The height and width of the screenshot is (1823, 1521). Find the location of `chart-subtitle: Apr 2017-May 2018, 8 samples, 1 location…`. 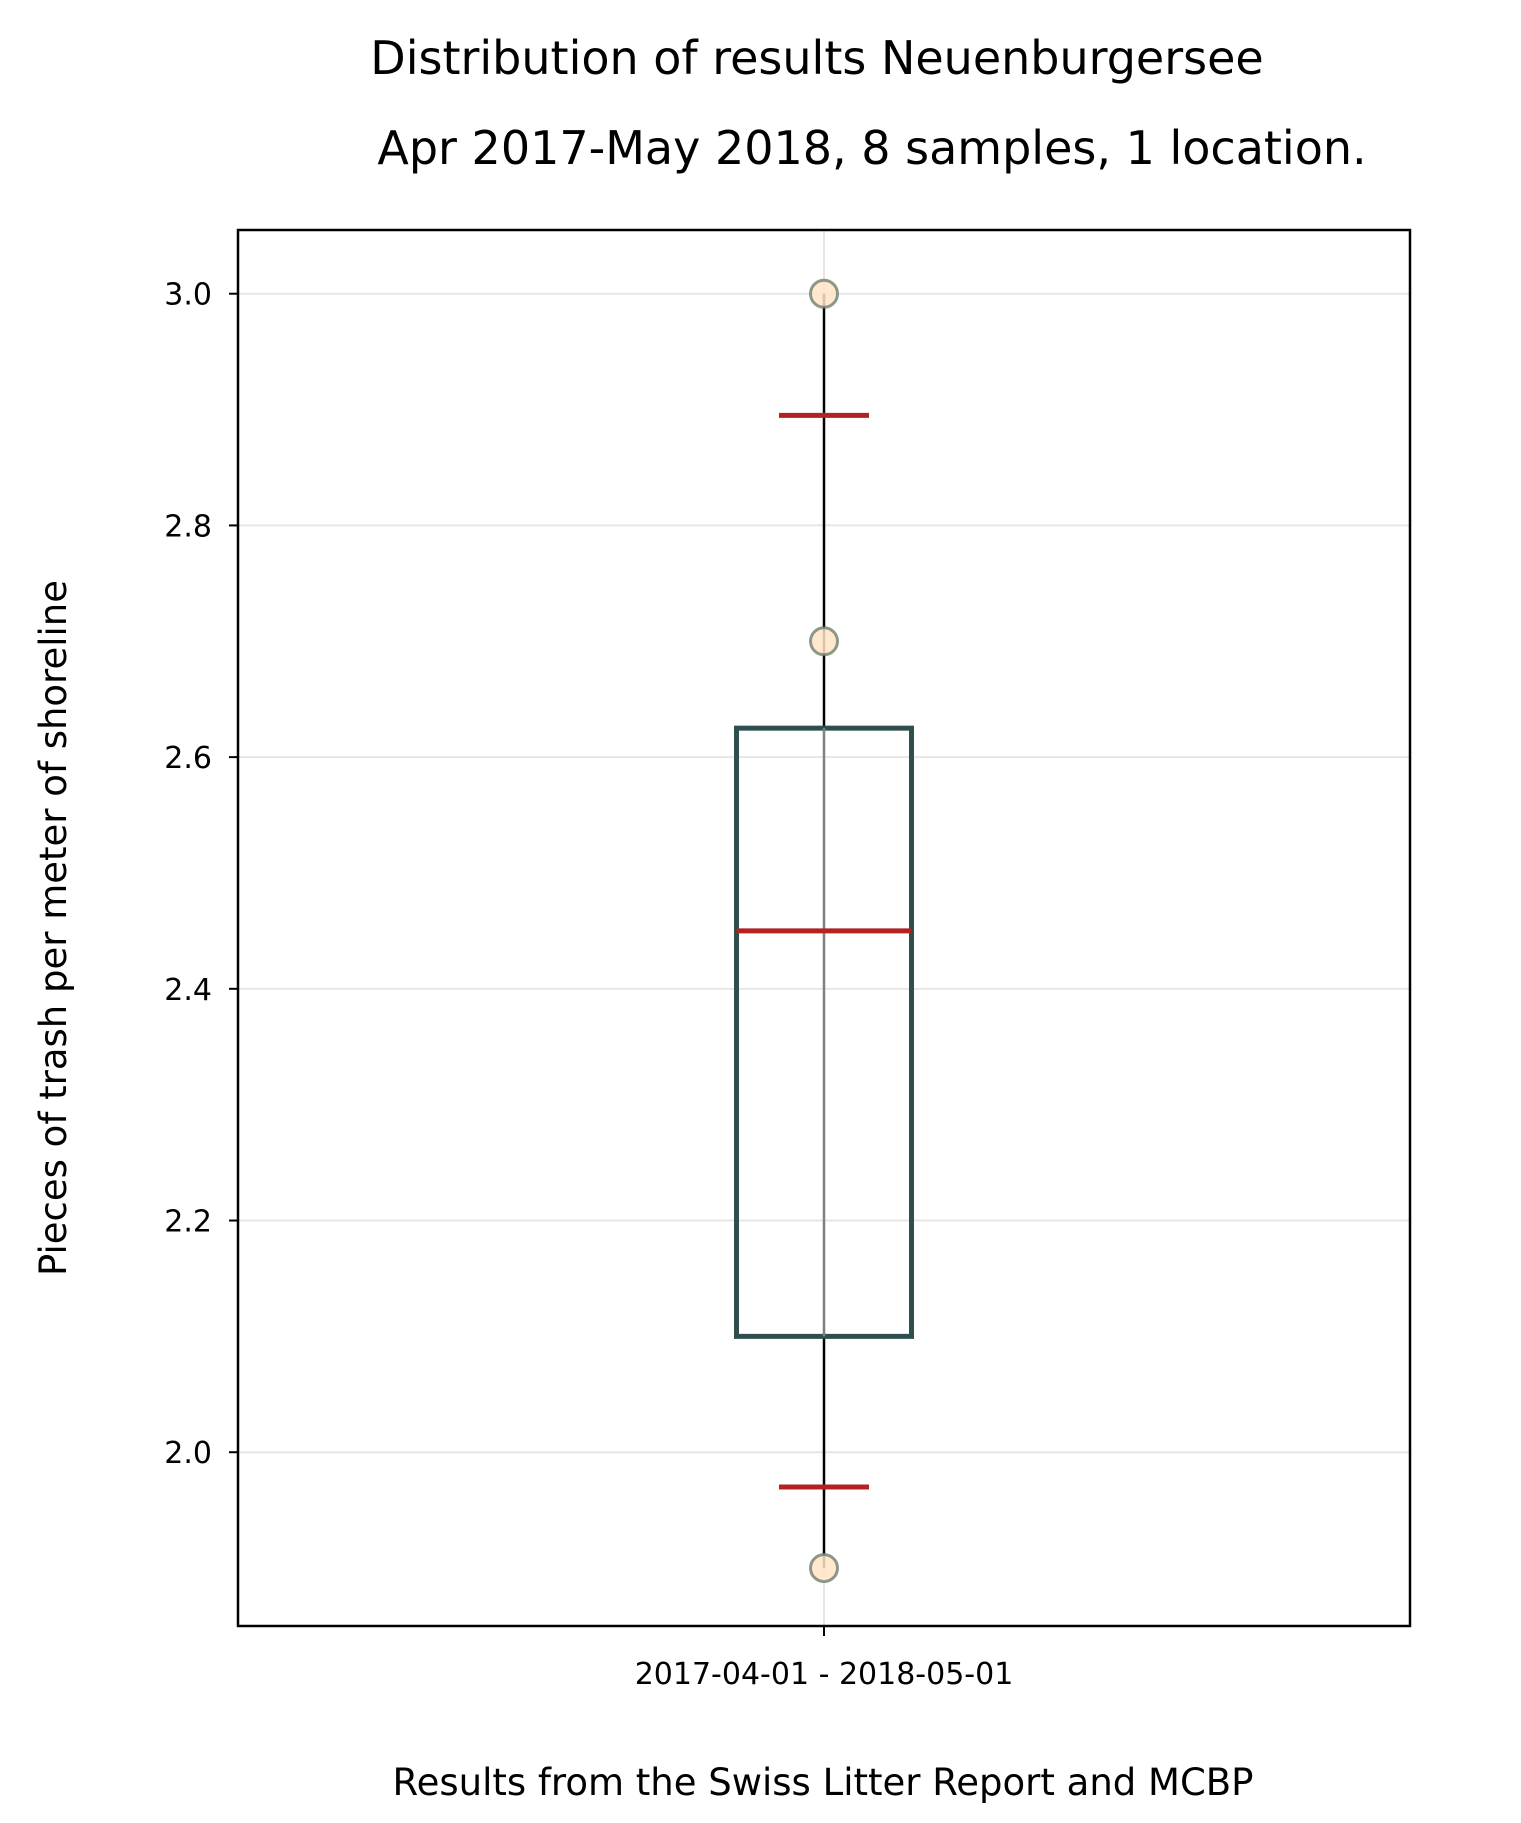

chart-subtitle: Apr 2017-May 2018, 8 samples, 1 location… is located at coordinates (871, 148).